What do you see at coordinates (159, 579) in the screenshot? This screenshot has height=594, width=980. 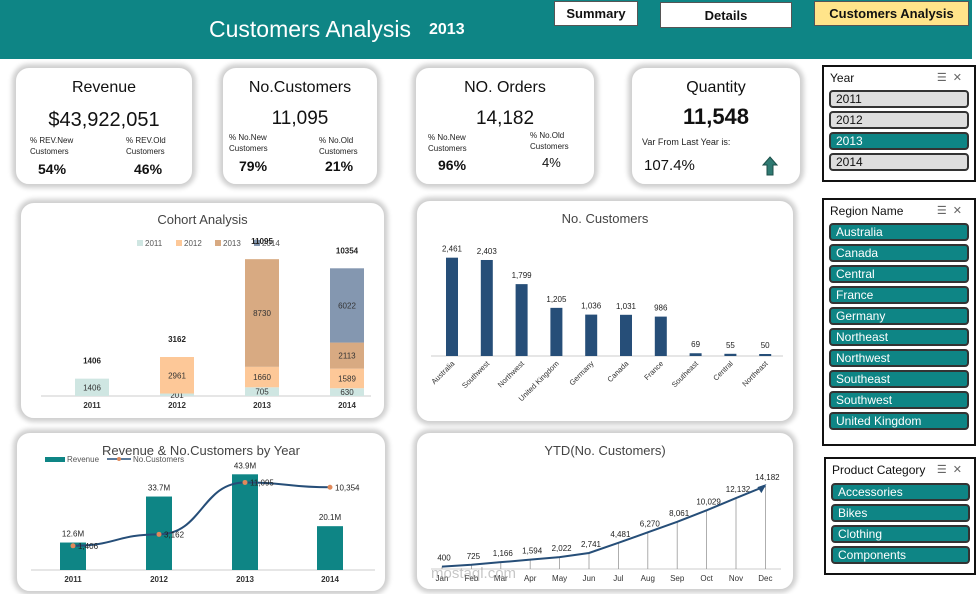 I see `year-x-tick: 2012` at bounding box center [159, 579].